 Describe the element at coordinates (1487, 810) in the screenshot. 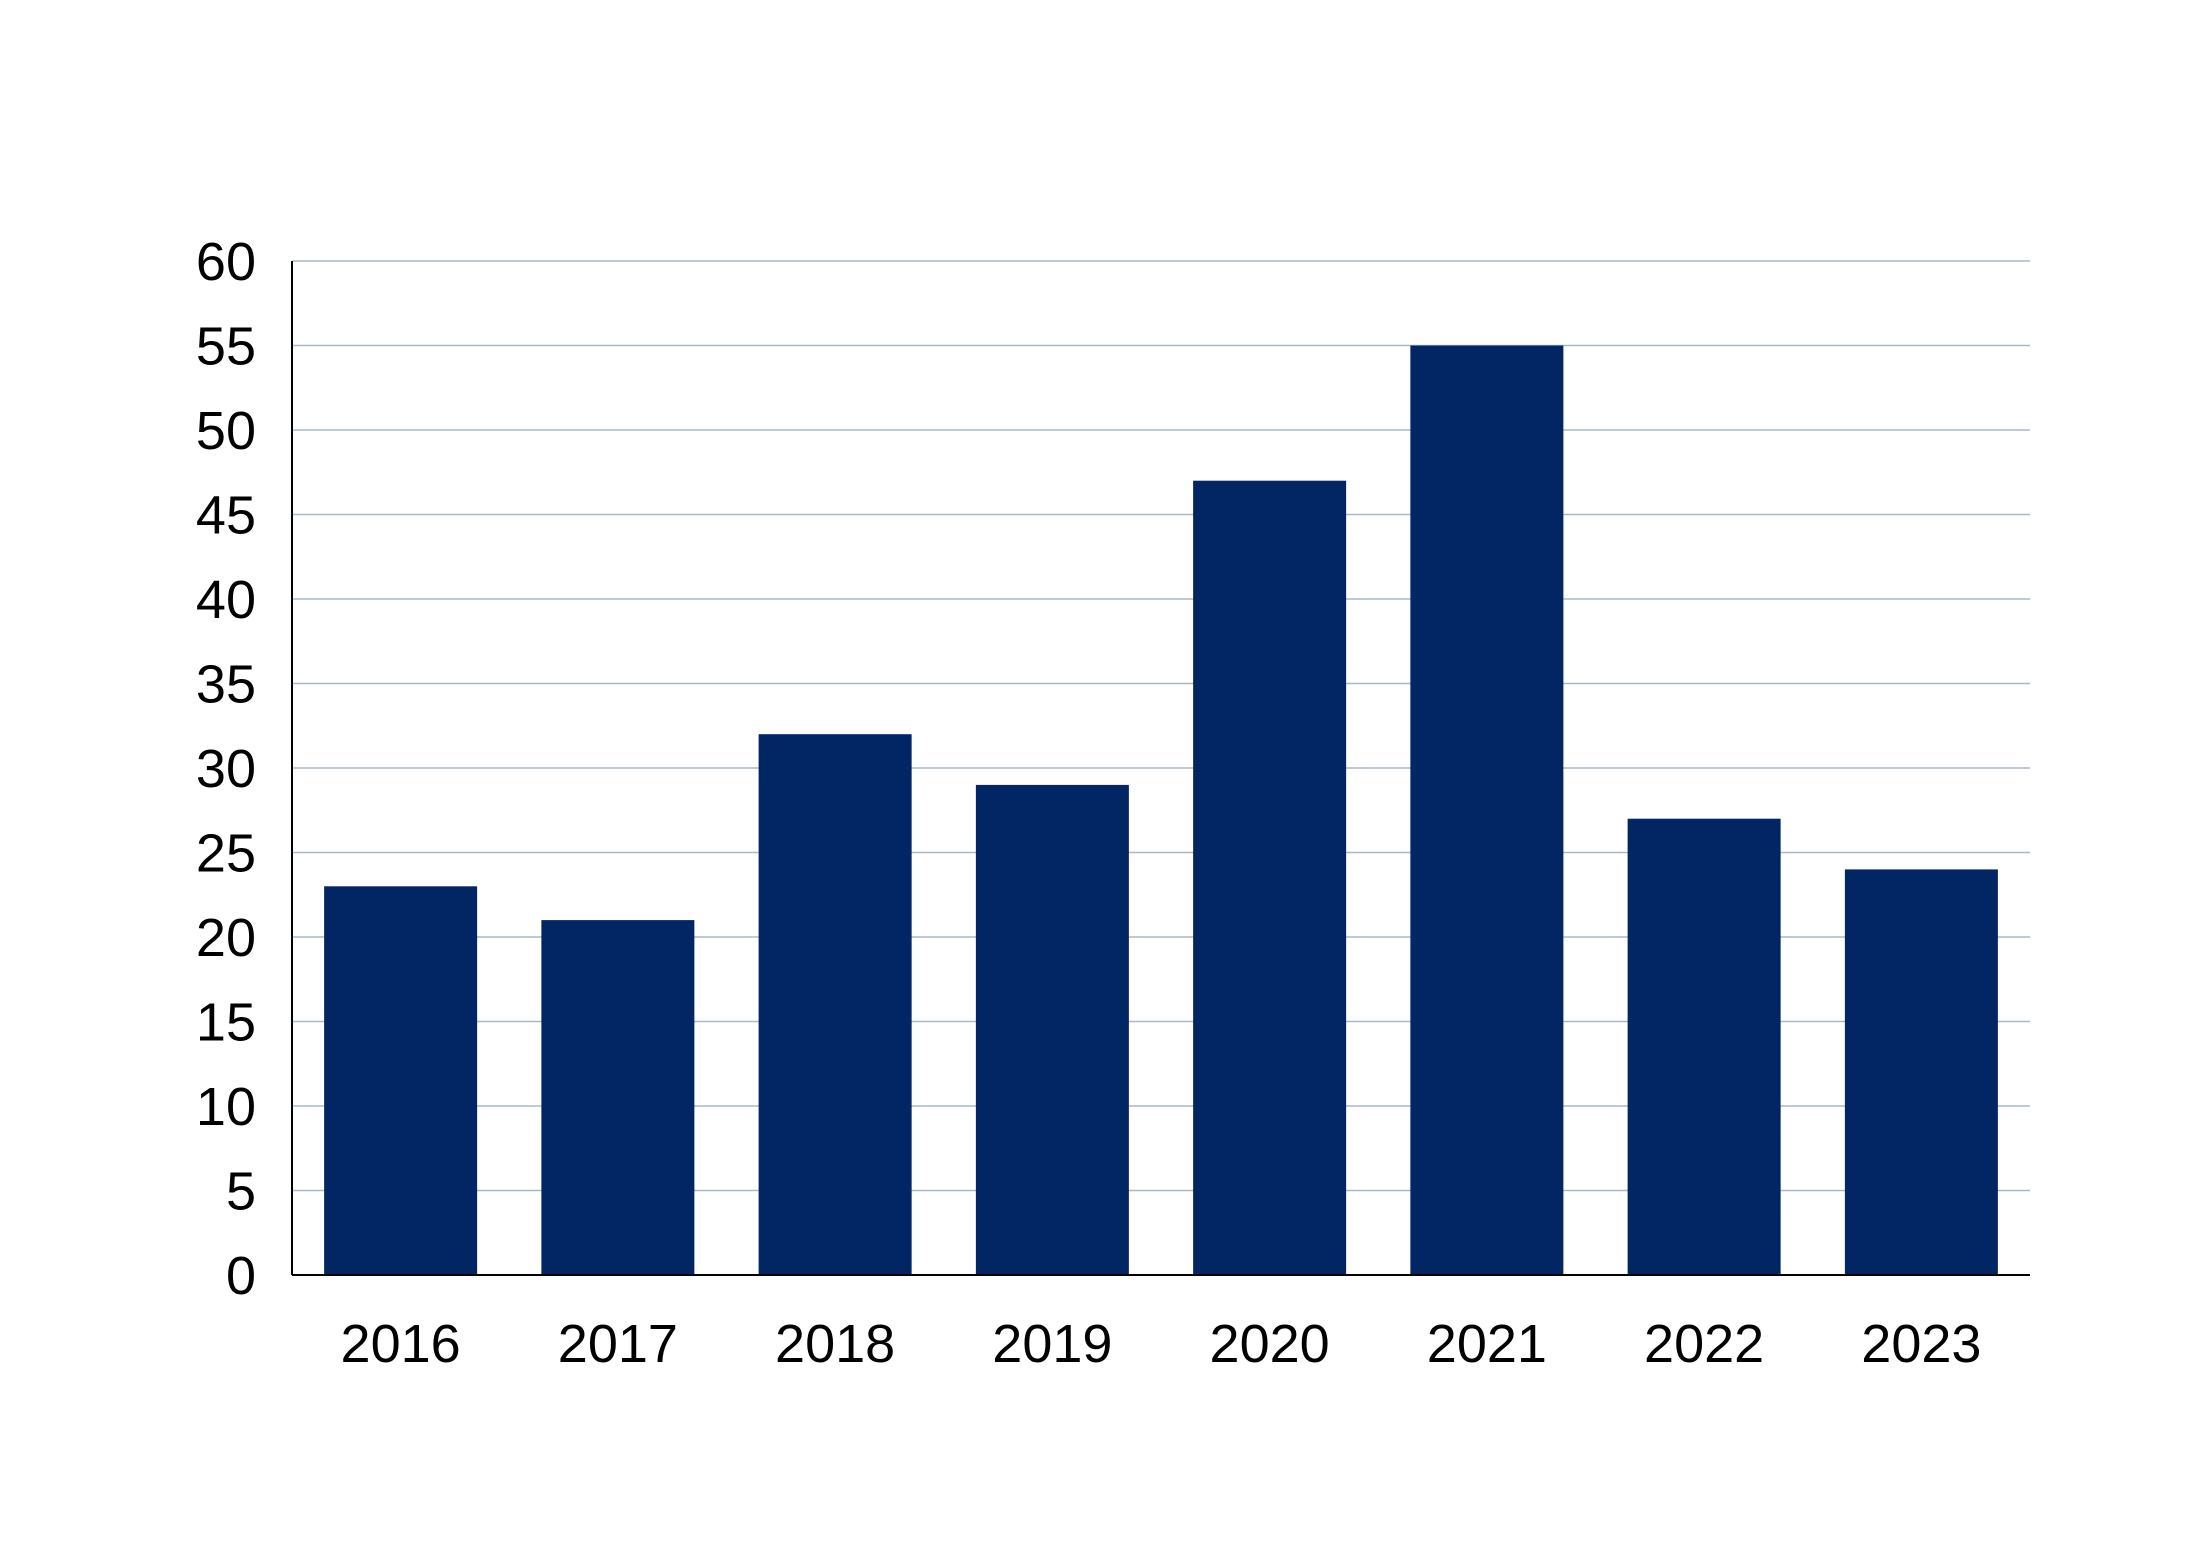

I see `bar-2021` at that location.